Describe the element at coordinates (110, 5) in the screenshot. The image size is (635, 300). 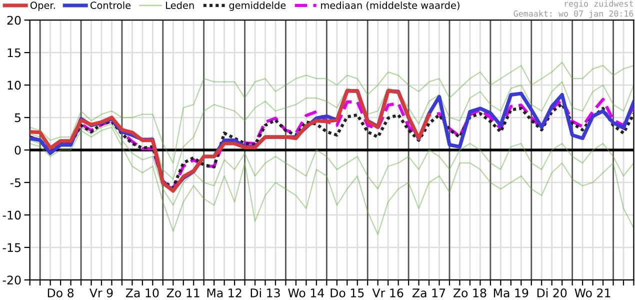
I see `legend-label: Controle` at that location.